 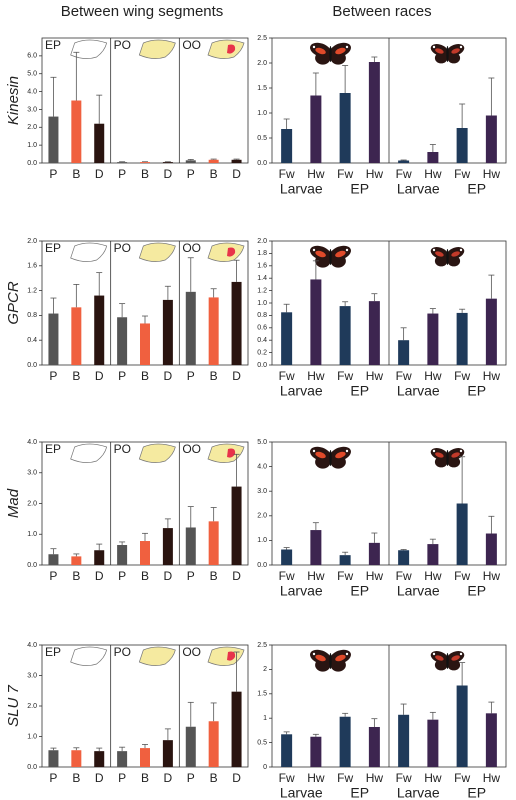 I want to click on y-tick-label: 1.0, so click(x=32, y=534).